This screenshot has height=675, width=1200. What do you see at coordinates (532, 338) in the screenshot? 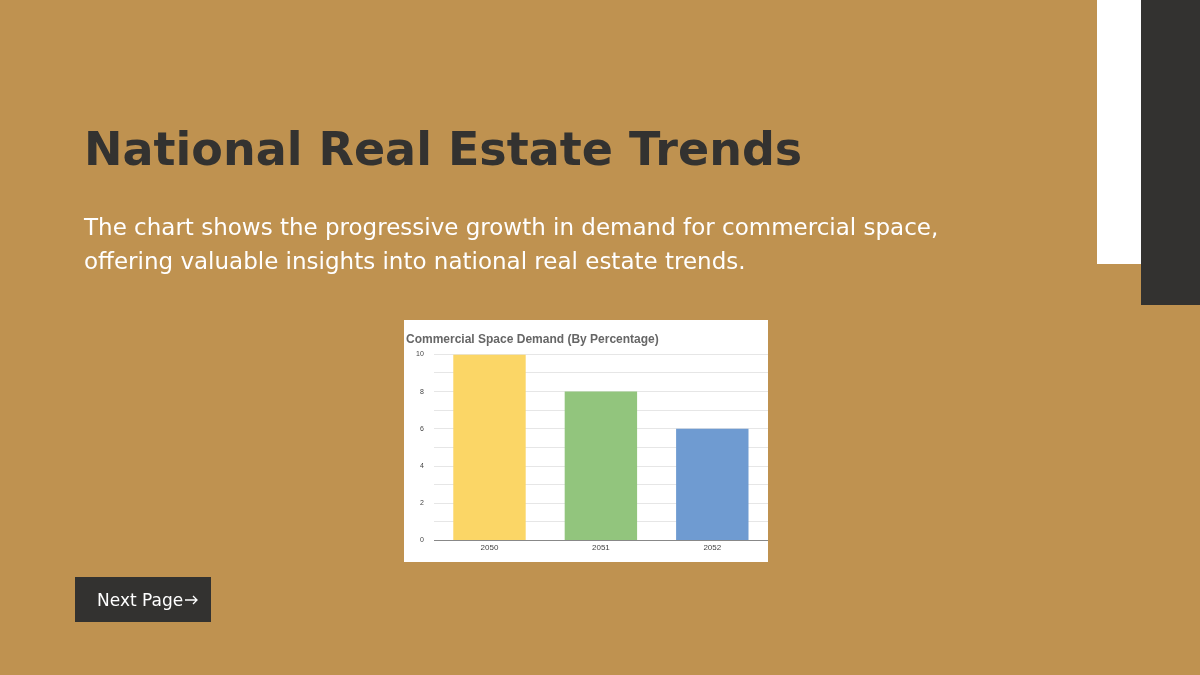
I see `chart-title: Commercial Space Demand (By Percentage)` at bounding box center [532, 338].